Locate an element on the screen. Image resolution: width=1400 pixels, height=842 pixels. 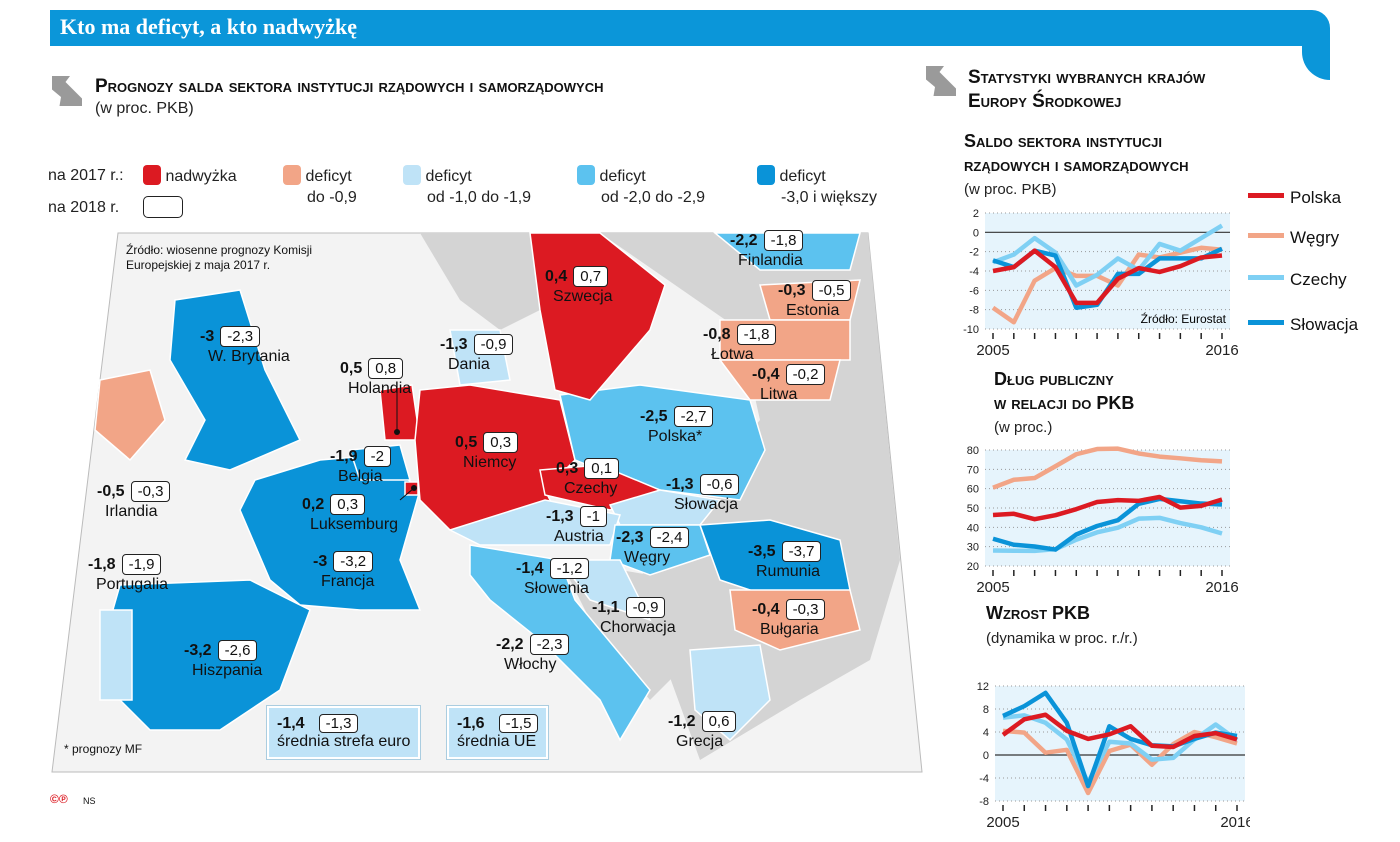
legend-label: nadwyżka is located at coordinates (201, 176).